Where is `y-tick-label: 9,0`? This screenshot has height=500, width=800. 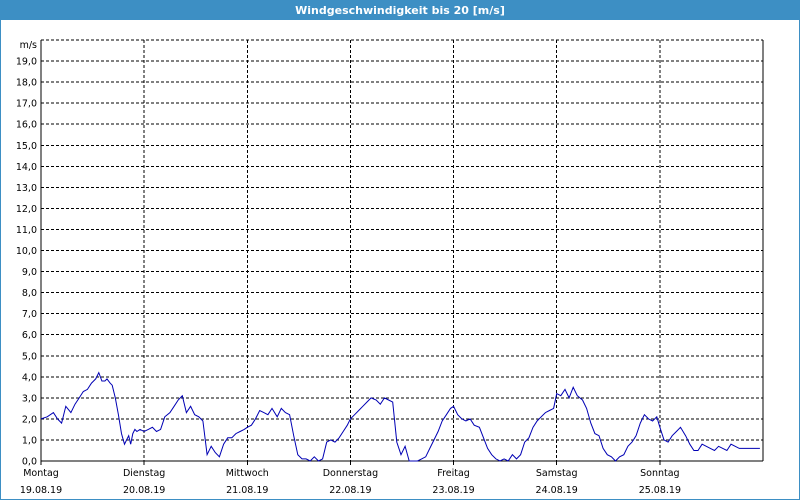 y-tick-label: 9,0 is located at coordinates (29, 272).